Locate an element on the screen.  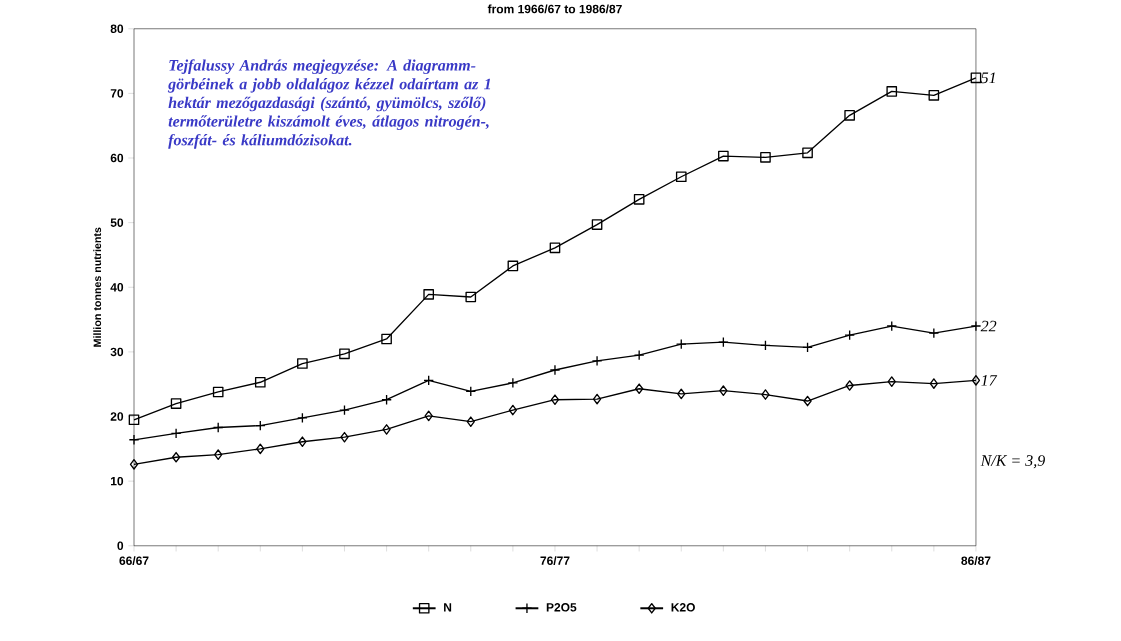
y-tick-label: 60 is located at coordinates (117, 158).